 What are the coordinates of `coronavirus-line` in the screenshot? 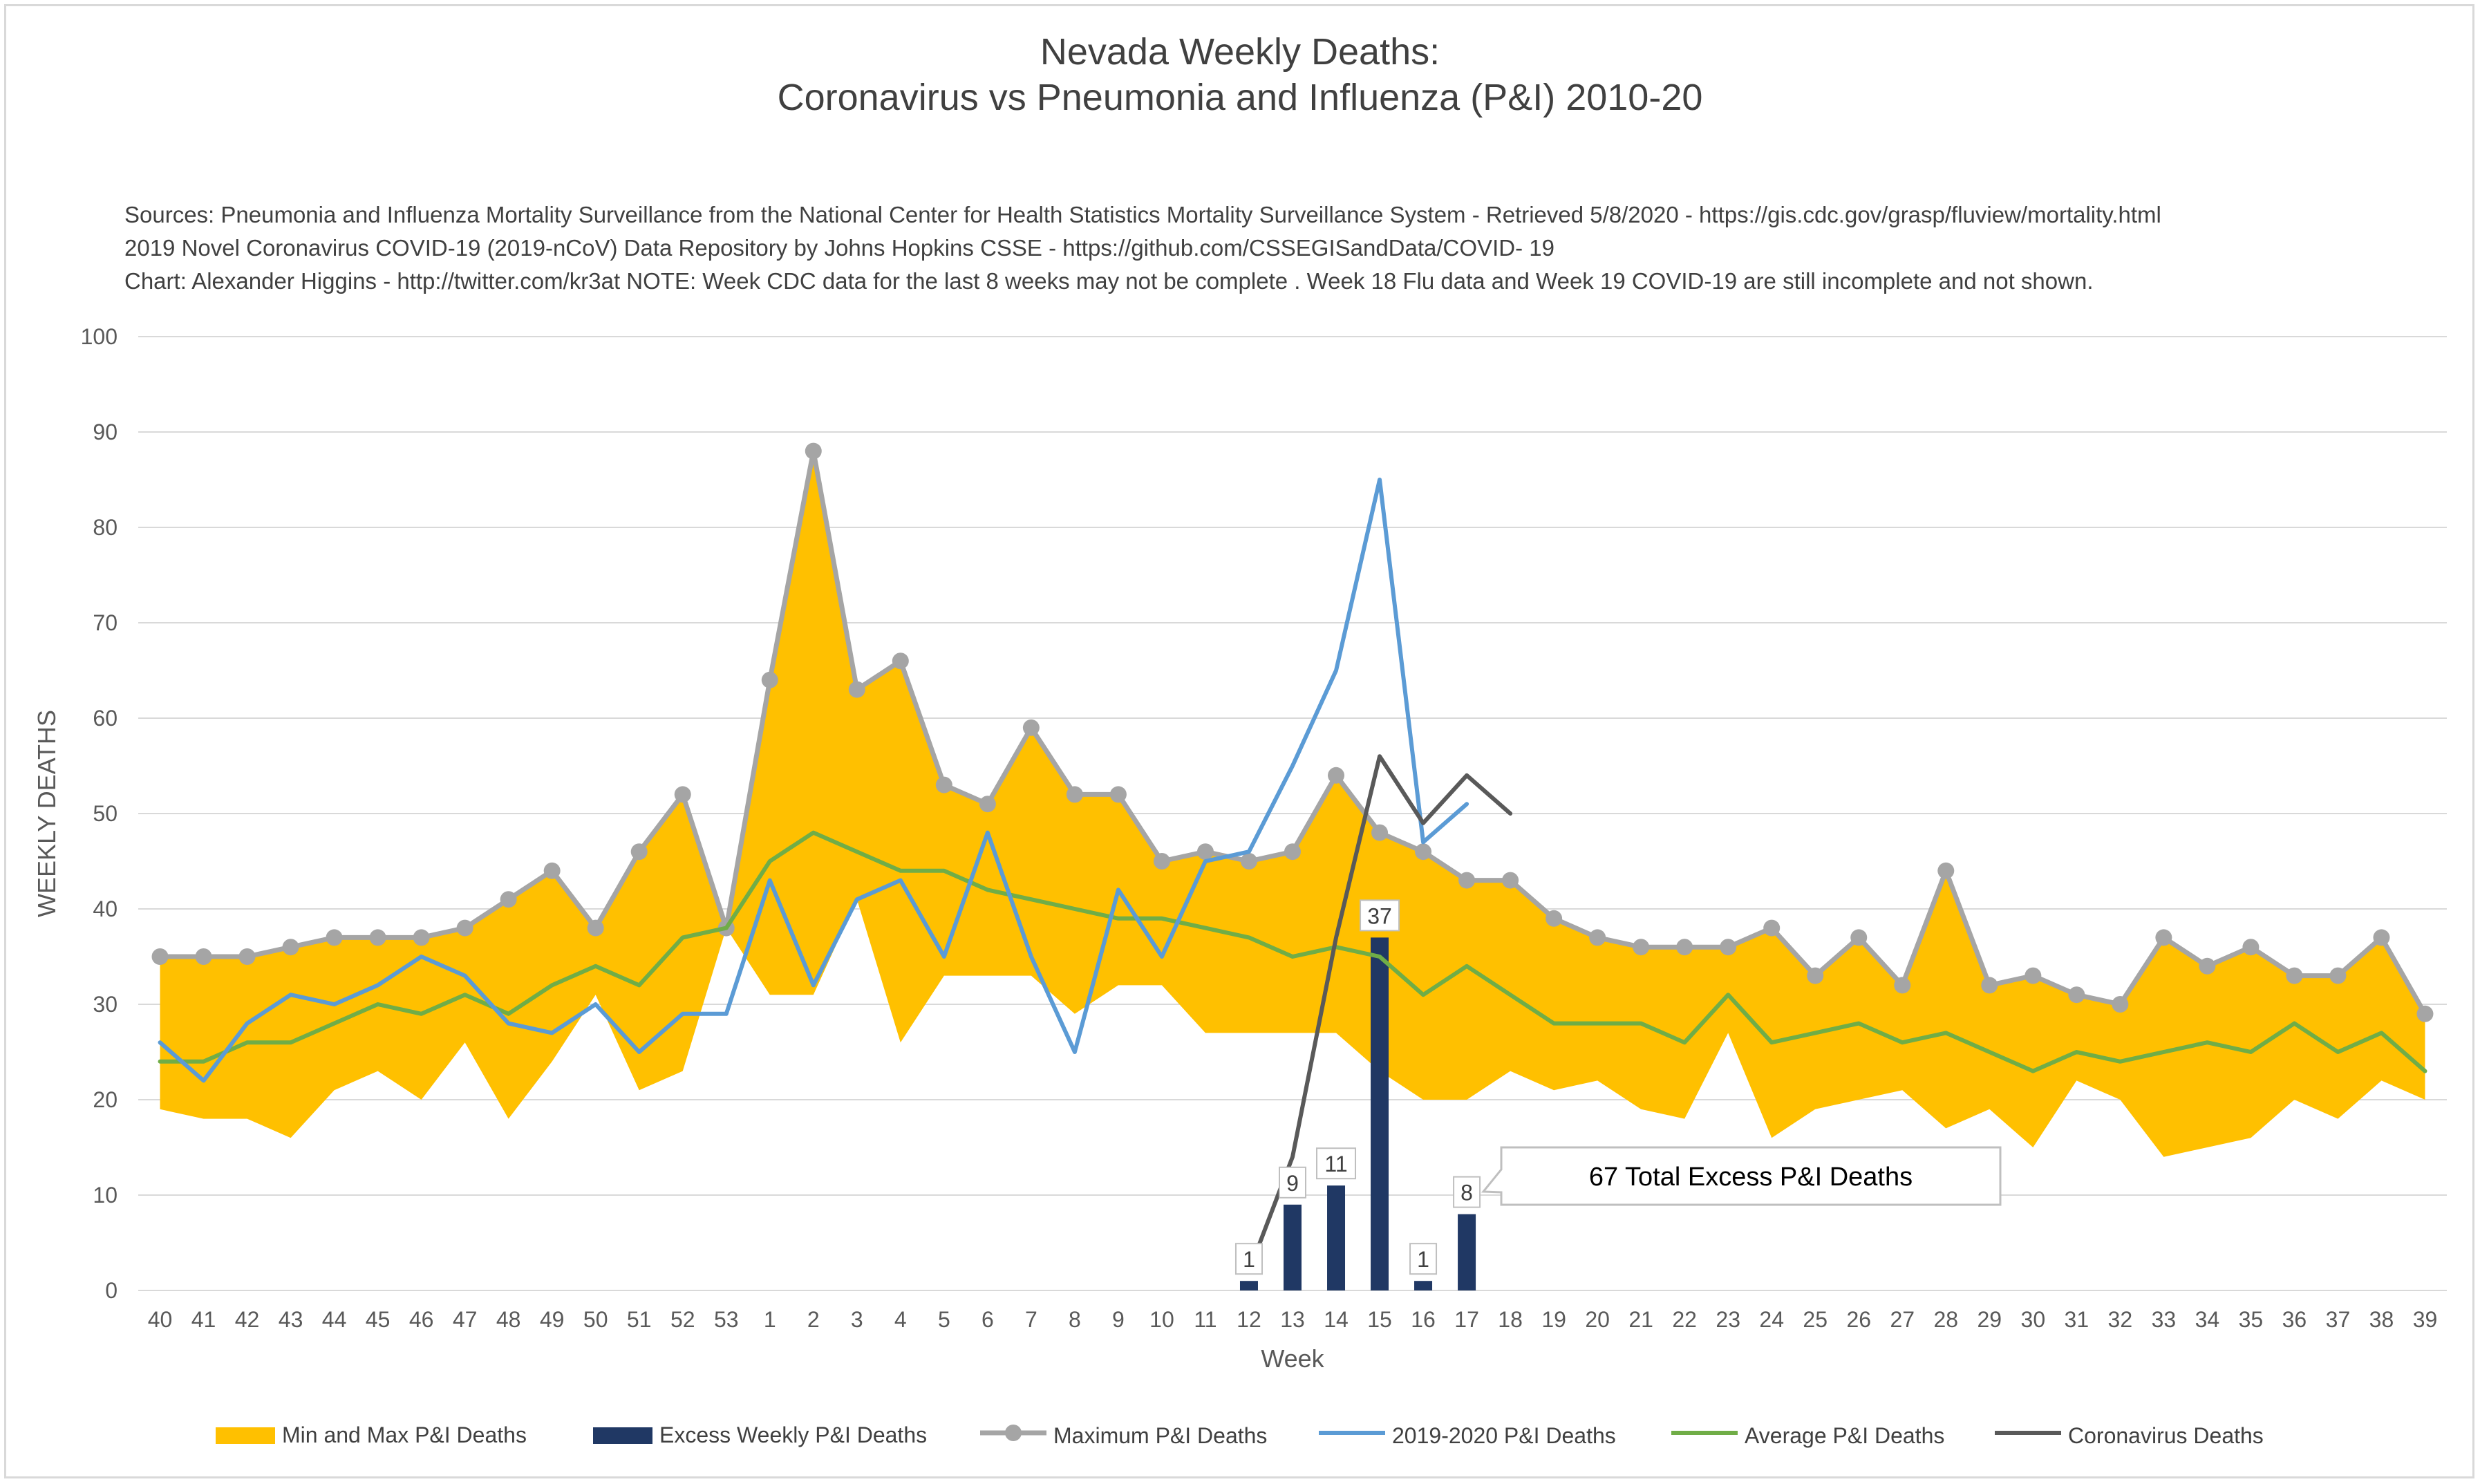 It's located at (1379, 1014).